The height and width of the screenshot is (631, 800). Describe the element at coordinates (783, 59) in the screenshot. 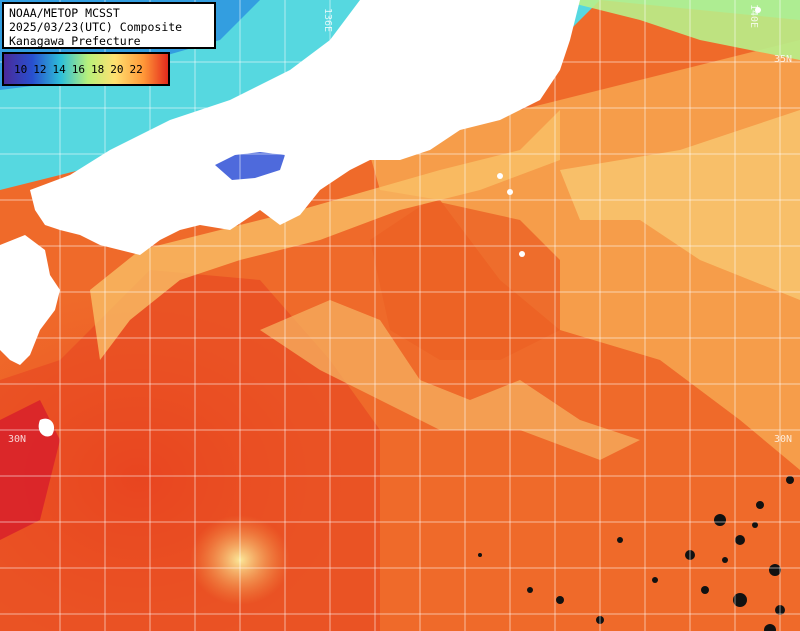

I see `lat-label-35-right: 35N` at that location.